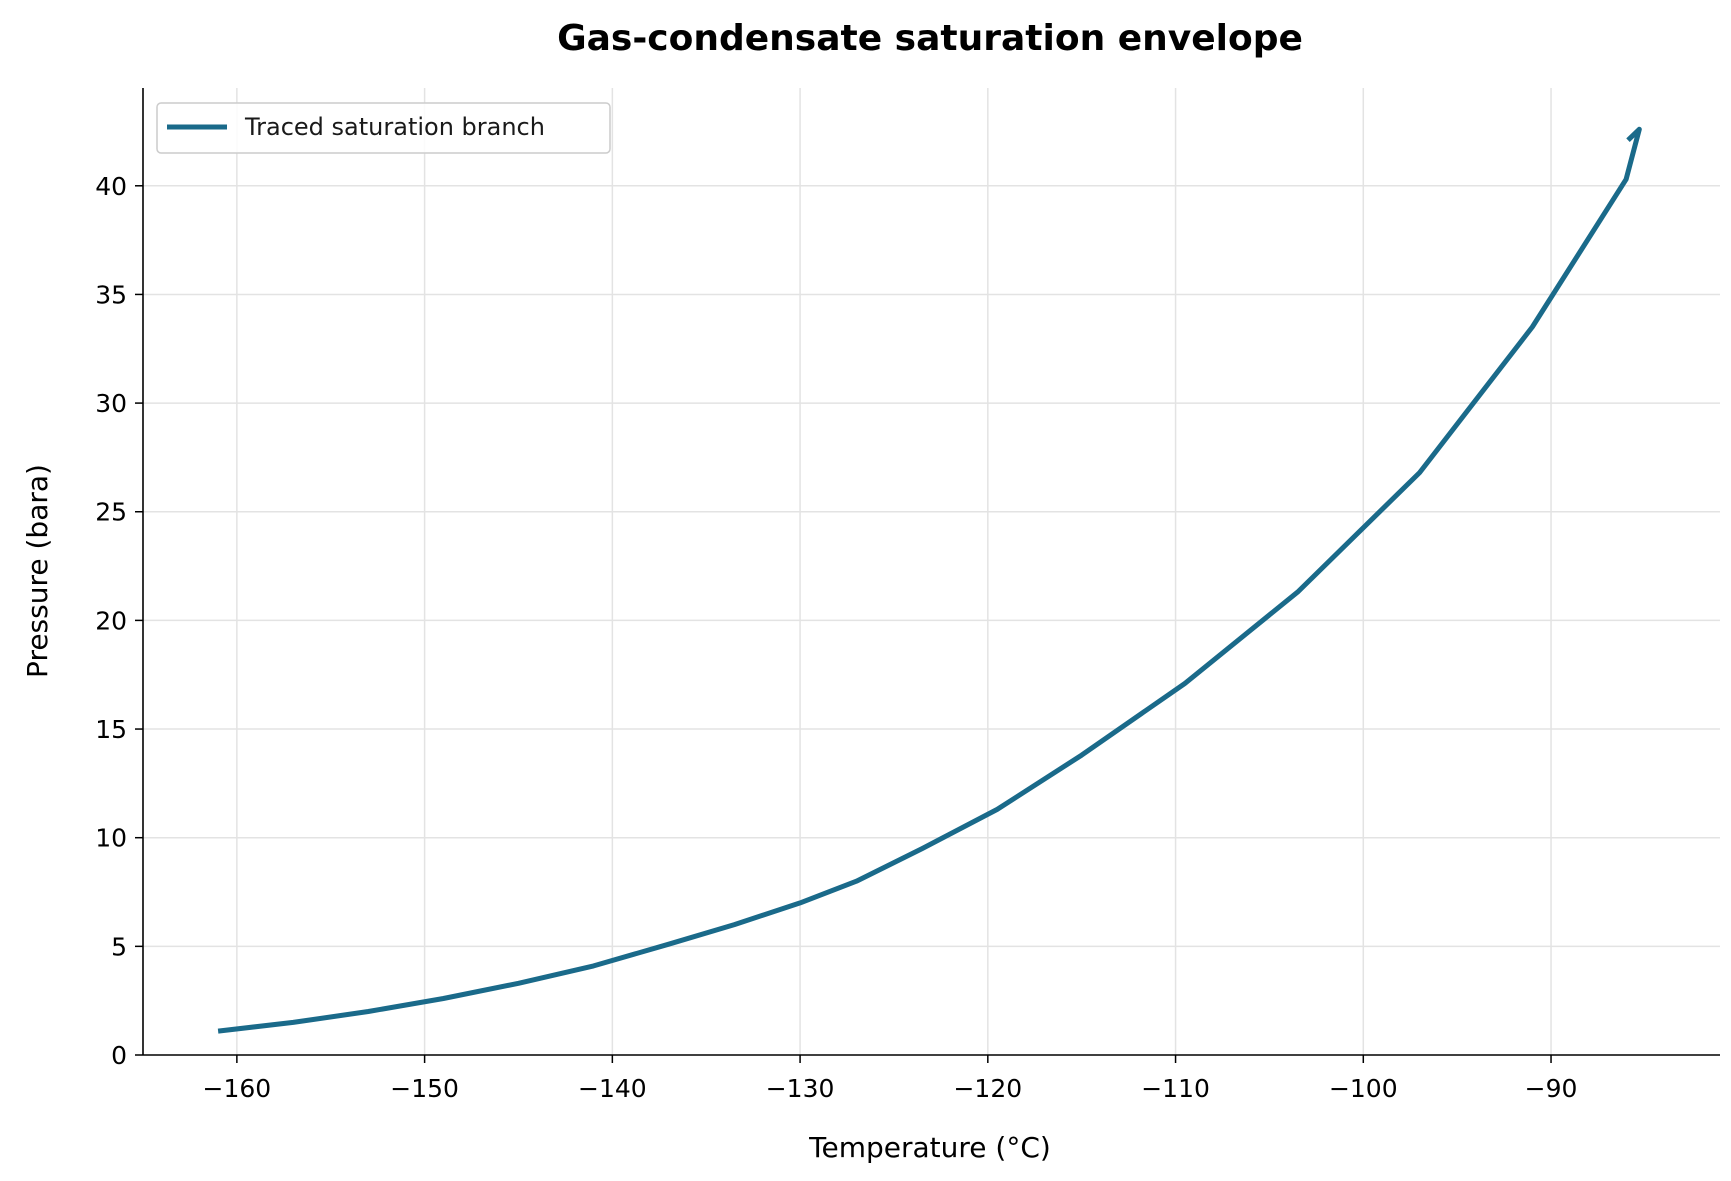  Describe the element at coordinates (930, 38) in the screenshot. I see `chart-title: Gas-condensate saturation envelope` at that location.